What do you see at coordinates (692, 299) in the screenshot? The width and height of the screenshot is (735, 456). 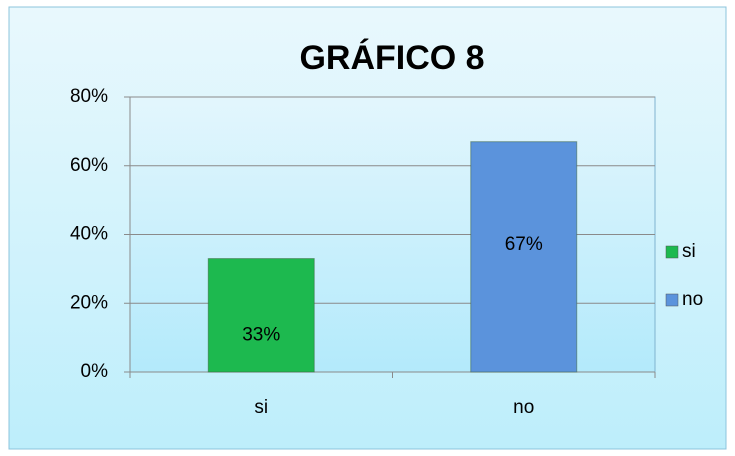 I see `legend-label: no` at bounding box center [692, 299].